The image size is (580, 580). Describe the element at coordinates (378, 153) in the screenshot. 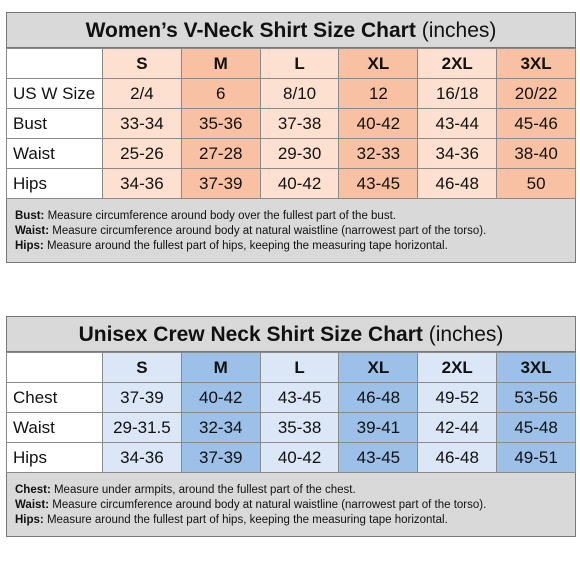

I see `table-cell: 32-33` at that location.